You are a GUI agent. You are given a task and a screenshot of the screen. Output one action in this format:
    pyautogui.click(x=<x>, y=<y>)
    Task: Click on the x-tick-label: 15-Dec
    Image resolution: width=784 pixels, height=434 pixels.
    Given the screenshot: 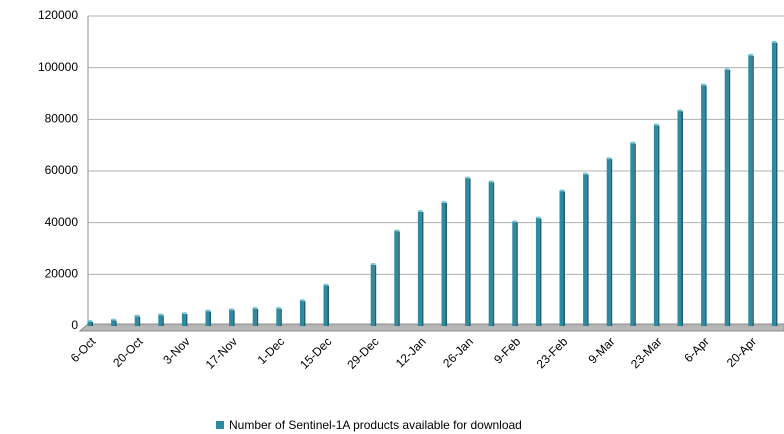 What is the action you would take?
    pyautogui.click(x=315, y=352)
    